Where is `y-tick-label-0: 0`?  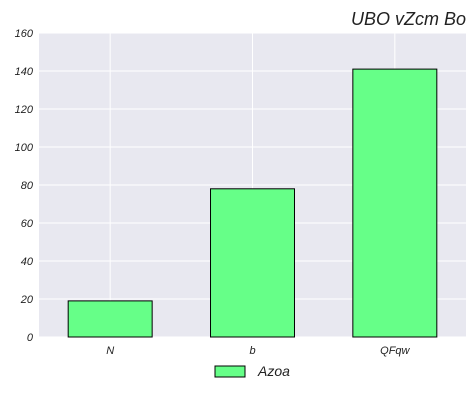 y-tick-label-0: 0 is located at coordinates (30, 338).